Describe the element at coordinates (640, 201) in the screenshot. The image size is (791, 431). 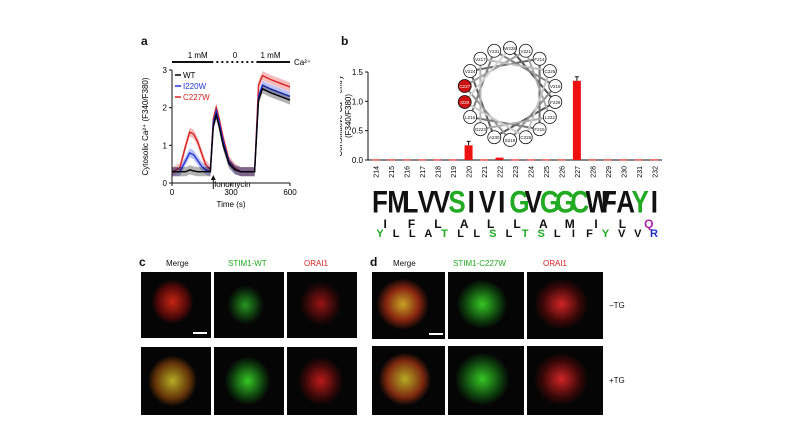
I see `logo-top-letter: Y` at that location.